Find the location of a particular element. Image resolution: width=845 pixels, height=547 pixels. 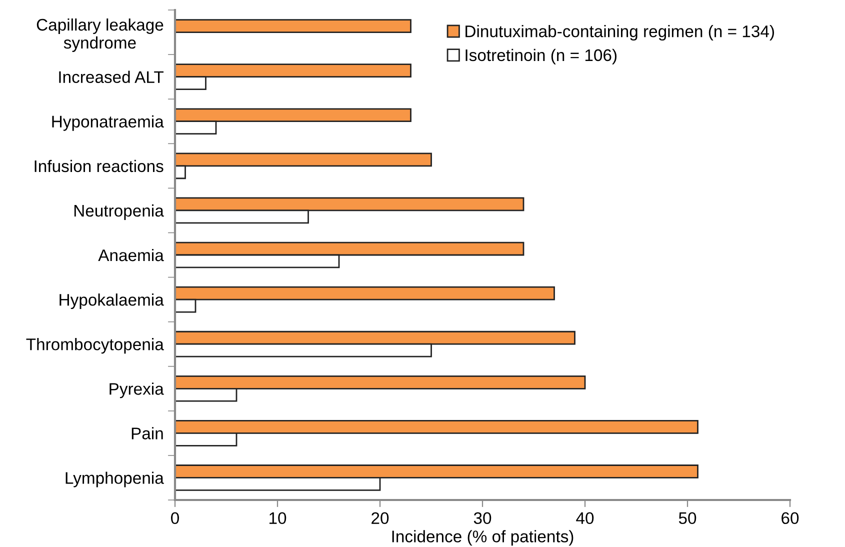

x-tick-label: 50 is located at coordinates (687, 518).